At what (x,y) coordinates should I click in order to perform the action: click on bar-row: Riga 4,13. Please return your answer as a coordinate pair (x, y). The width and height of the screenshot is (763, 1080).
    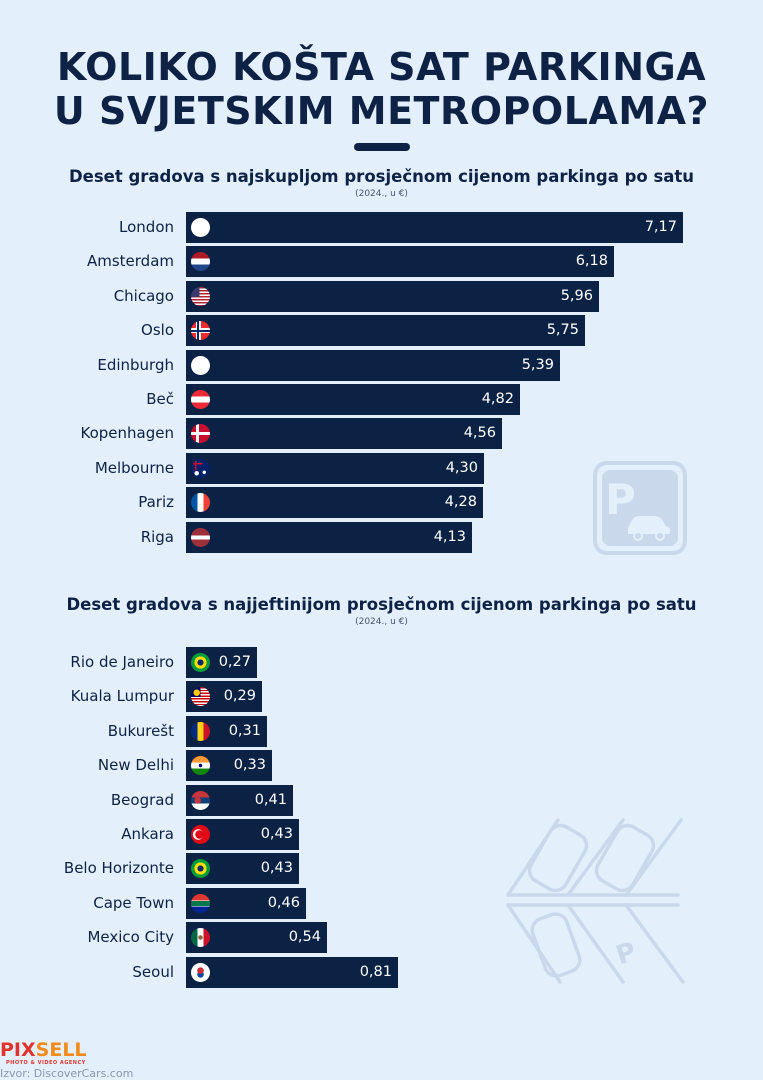
    Looking at the image, I should click on (381, 537).